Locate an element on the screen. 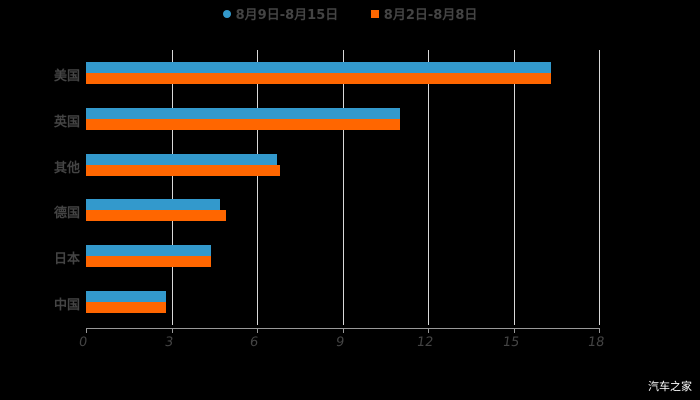 The width and height of the screenshot is (700, 400). legend-item-week2: 8月9日-8月15日 is located at coordinates (280, 13).